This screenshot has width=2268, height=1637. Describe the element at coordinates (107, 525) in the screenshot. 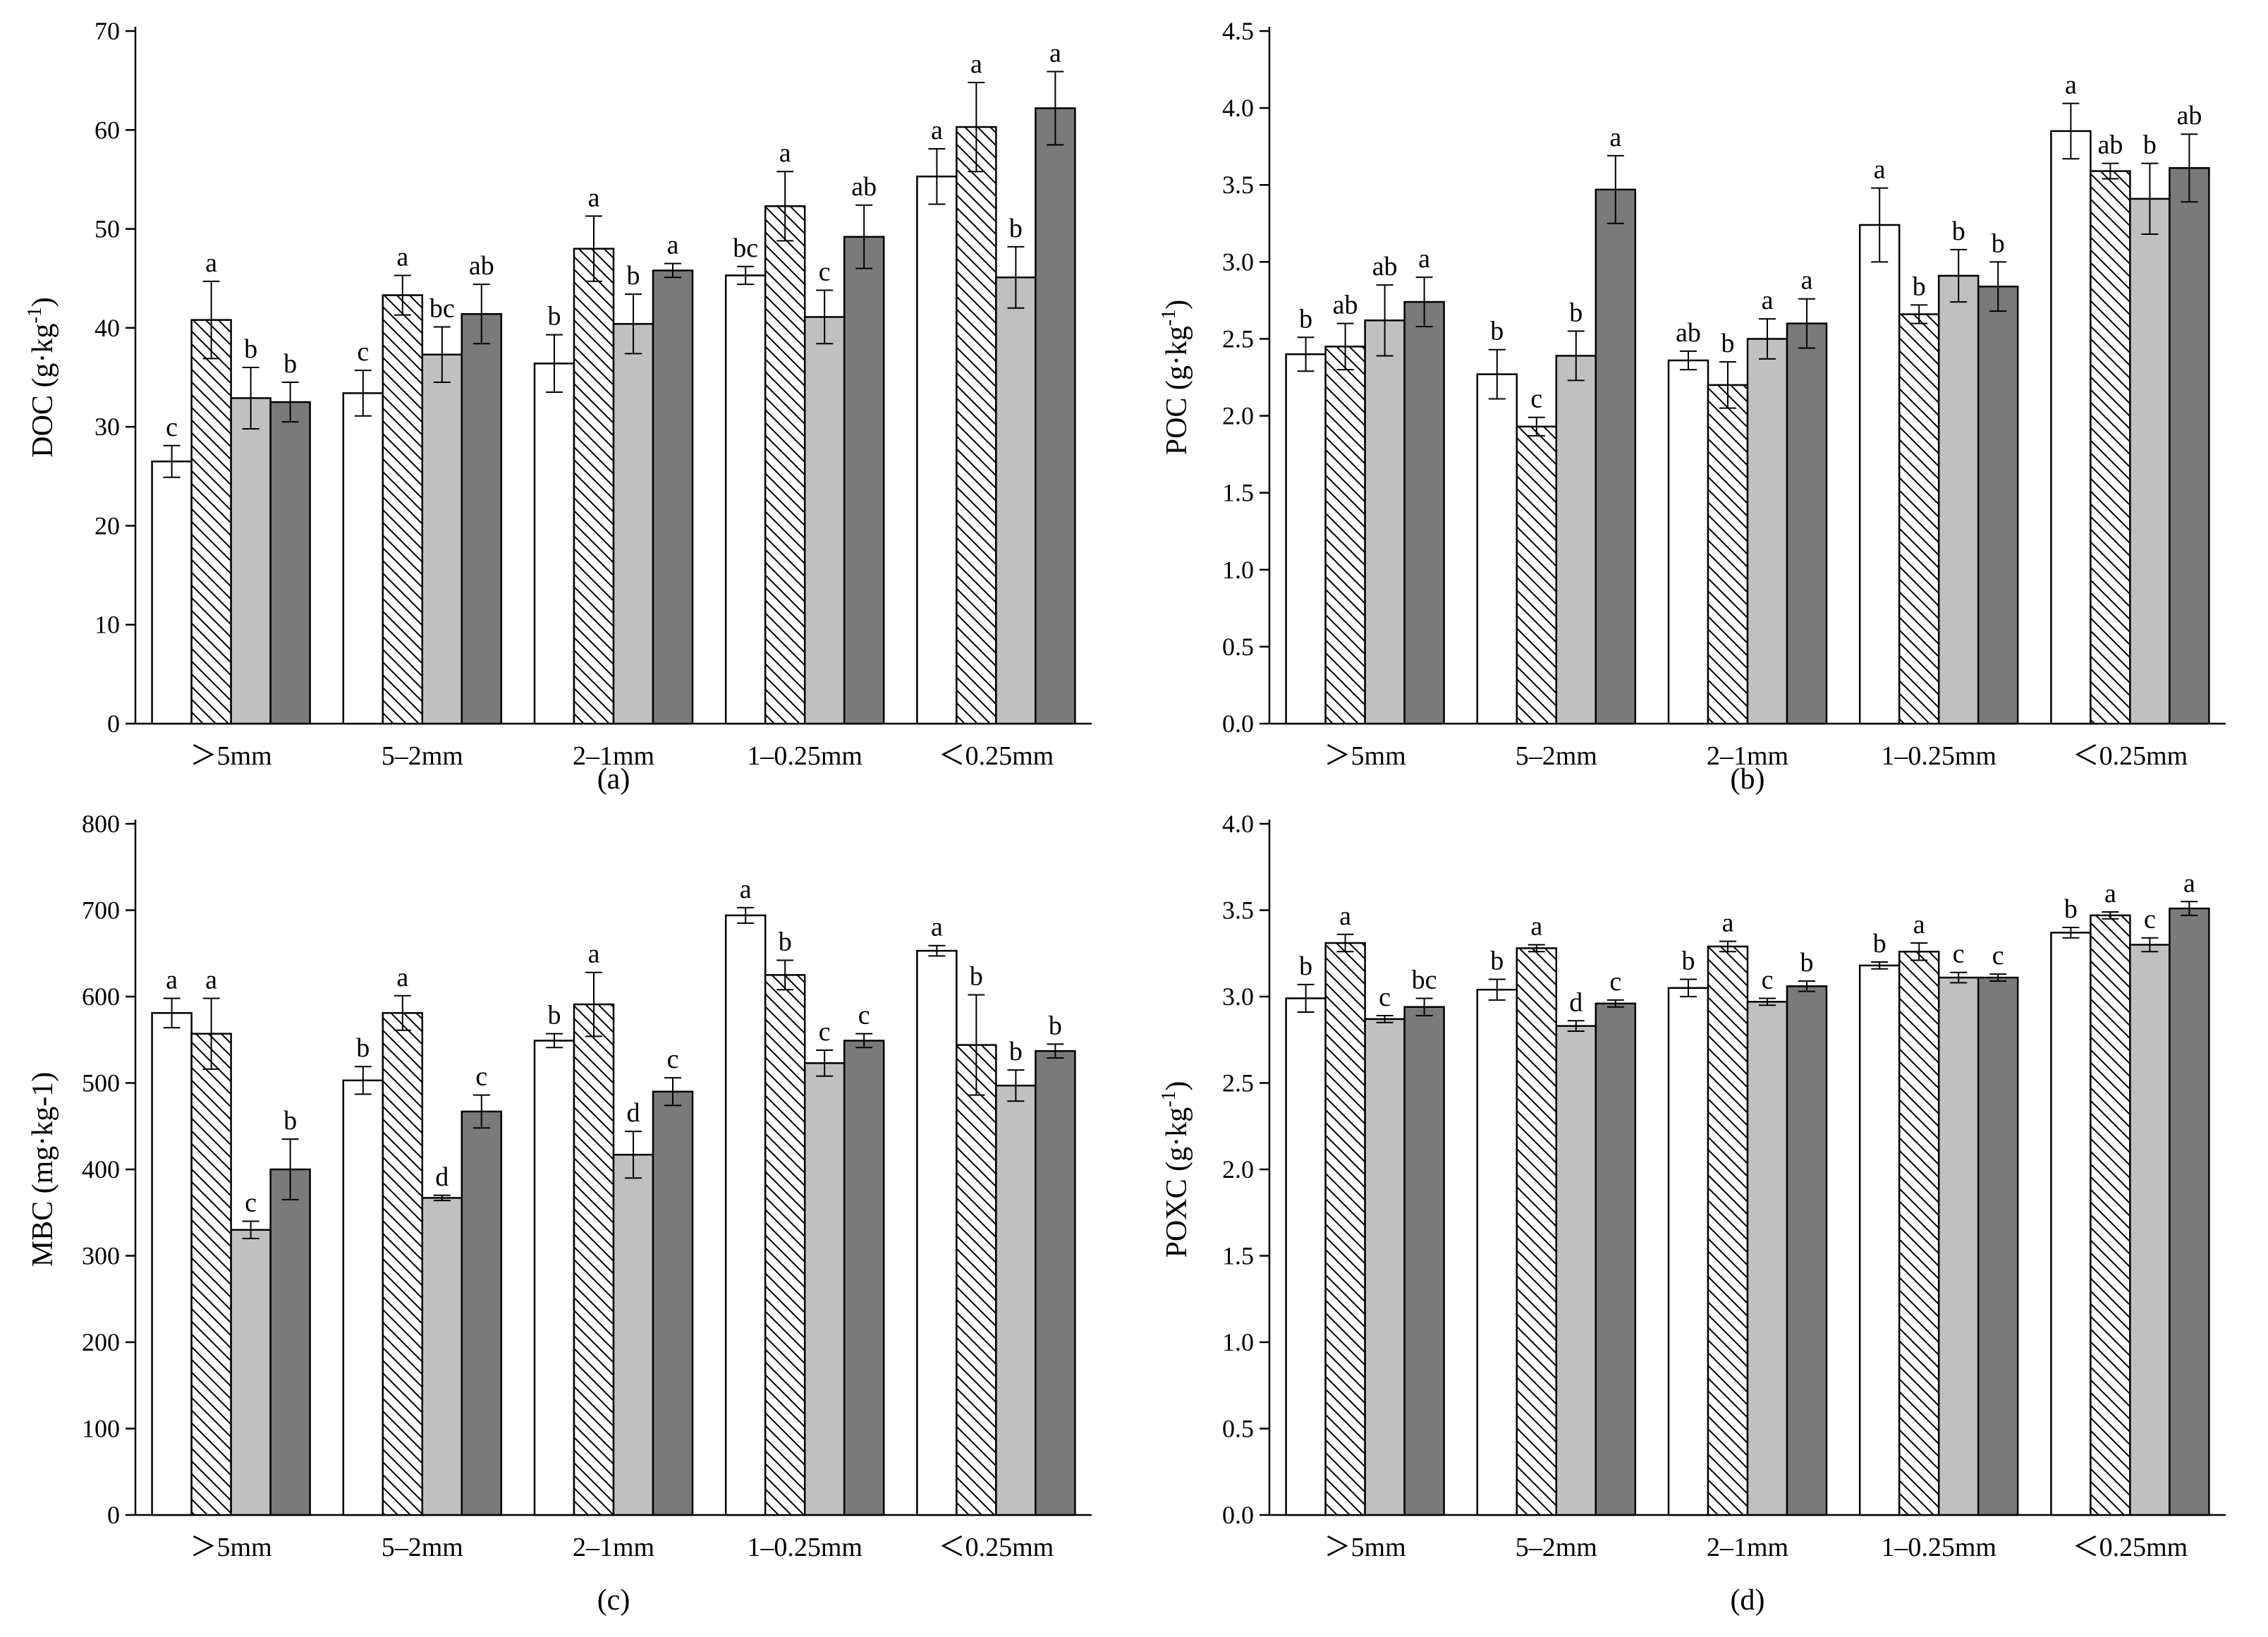

I see `y-tick-label: 20` at that location.